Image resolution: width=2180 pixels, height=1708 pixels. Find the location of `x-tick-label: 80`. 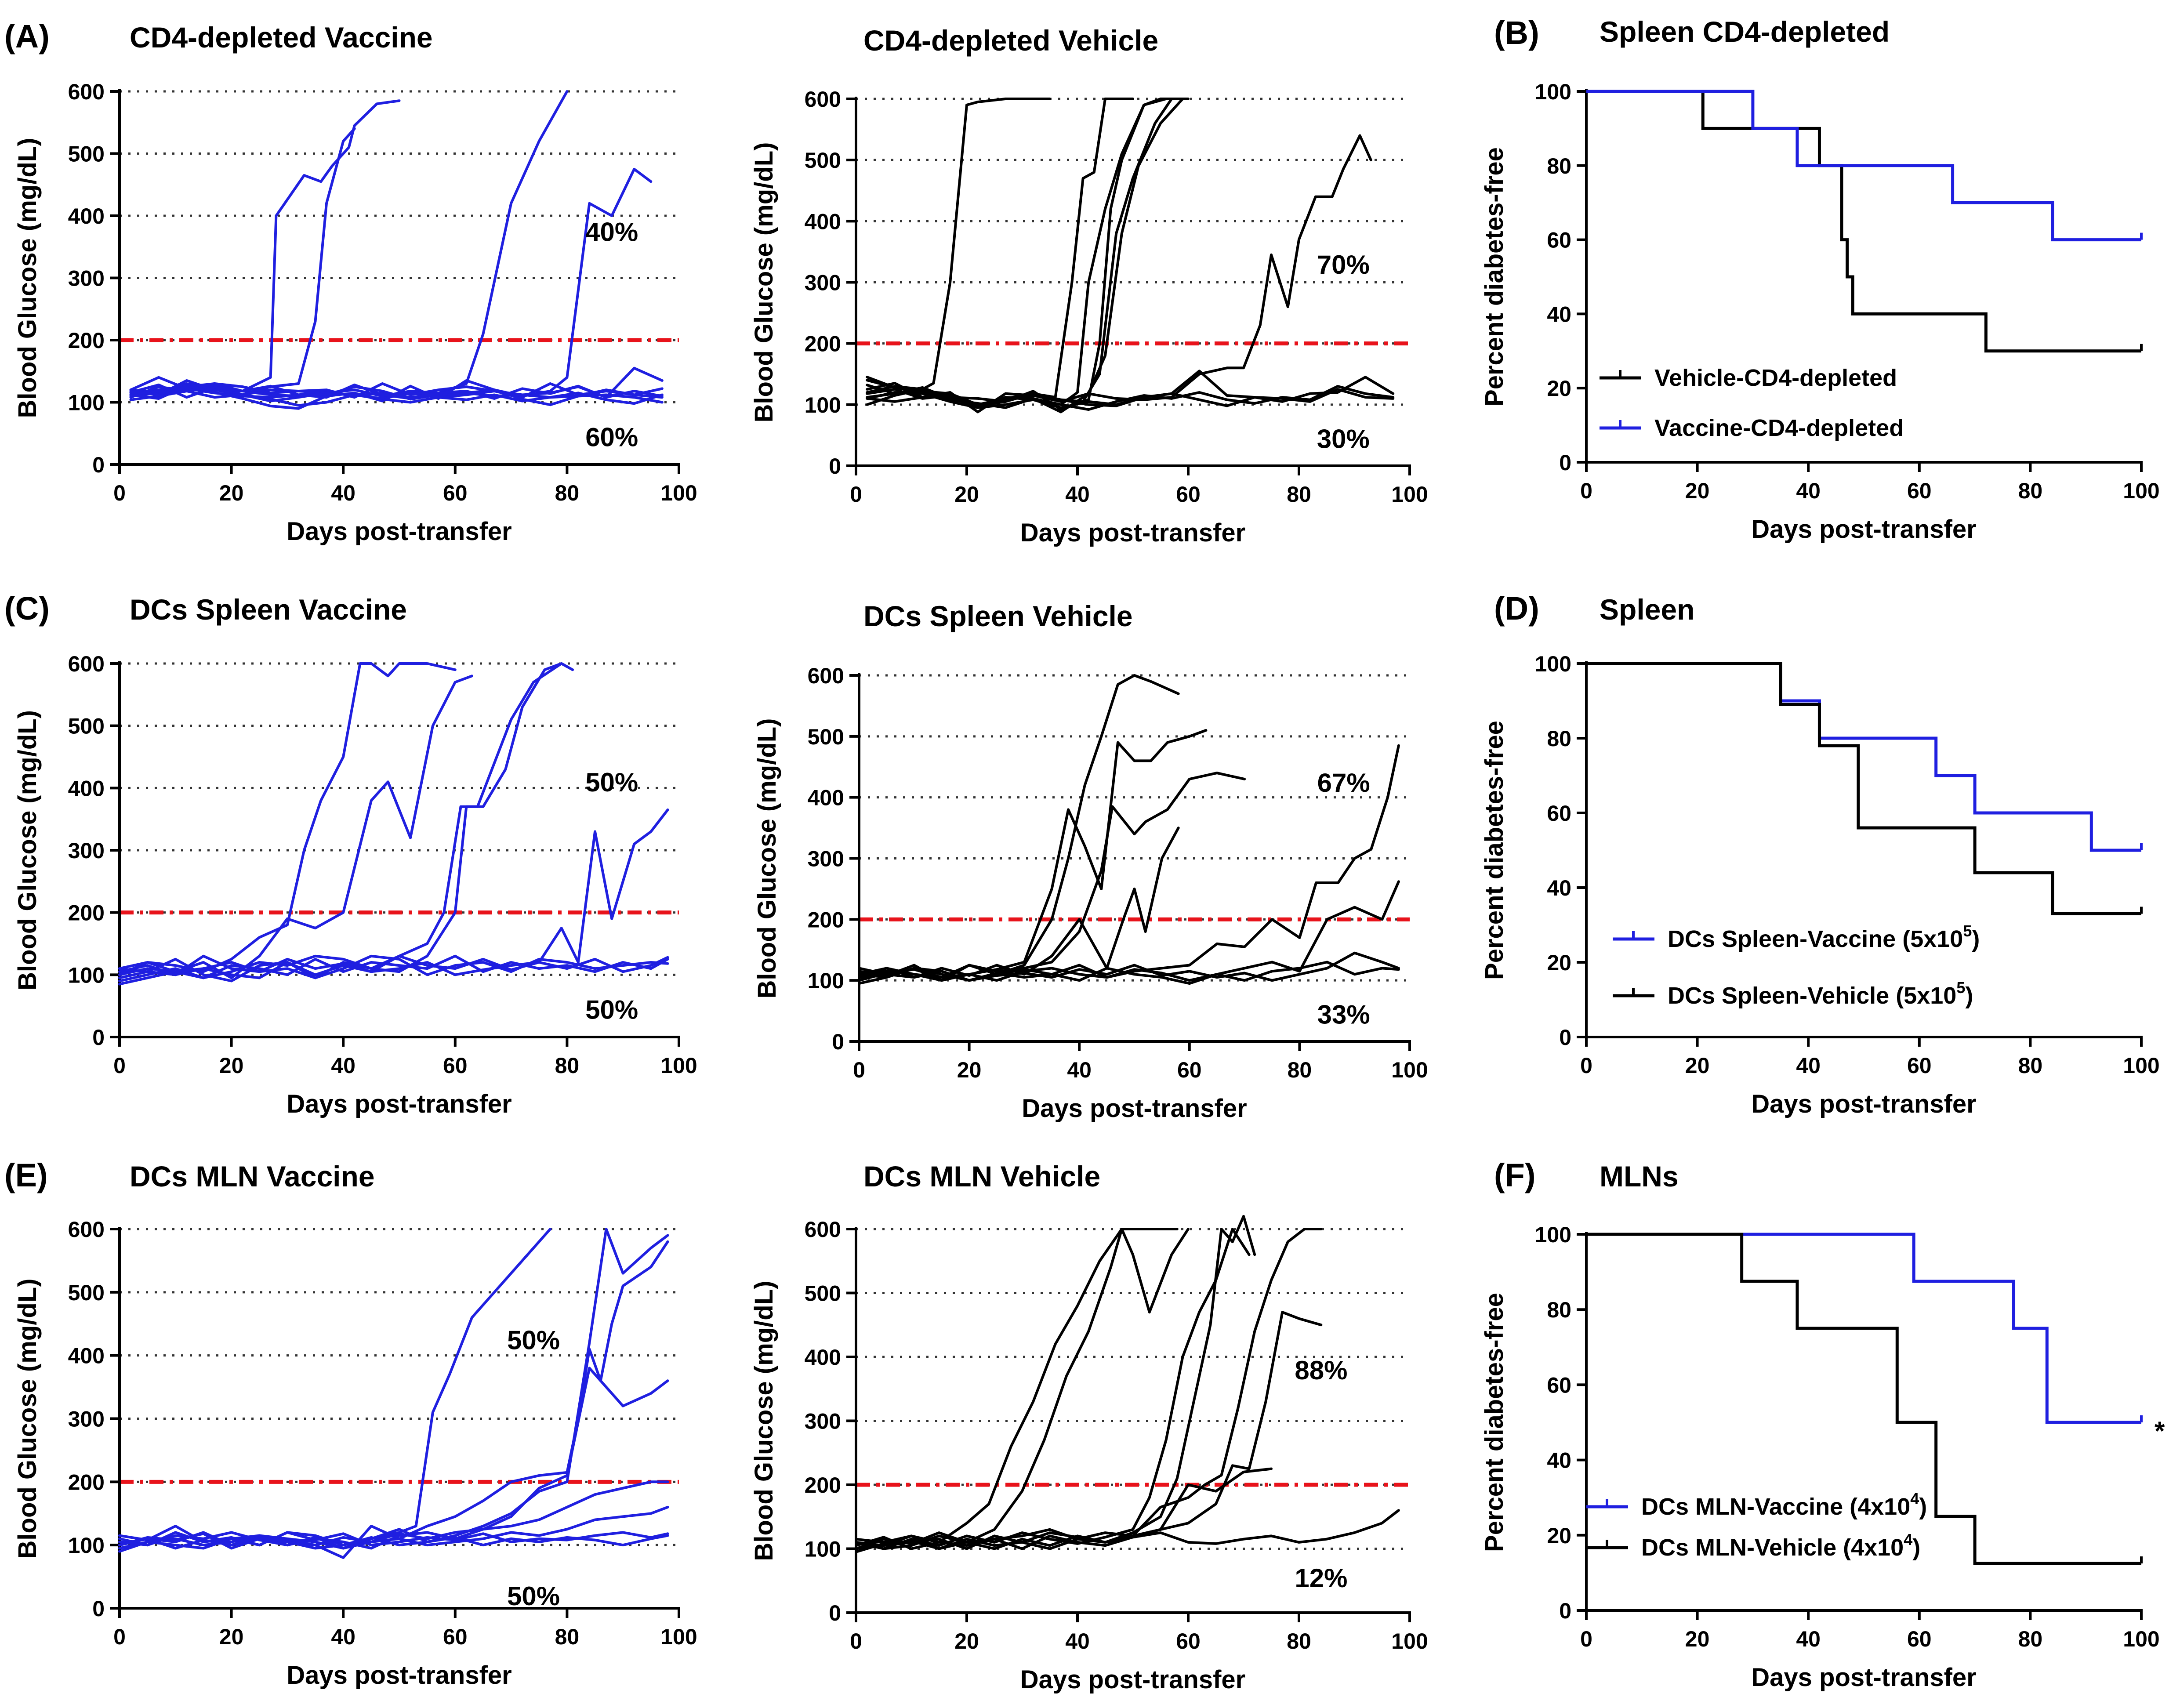

x-tick-label: 80 is located at coordinates (2031, 491).